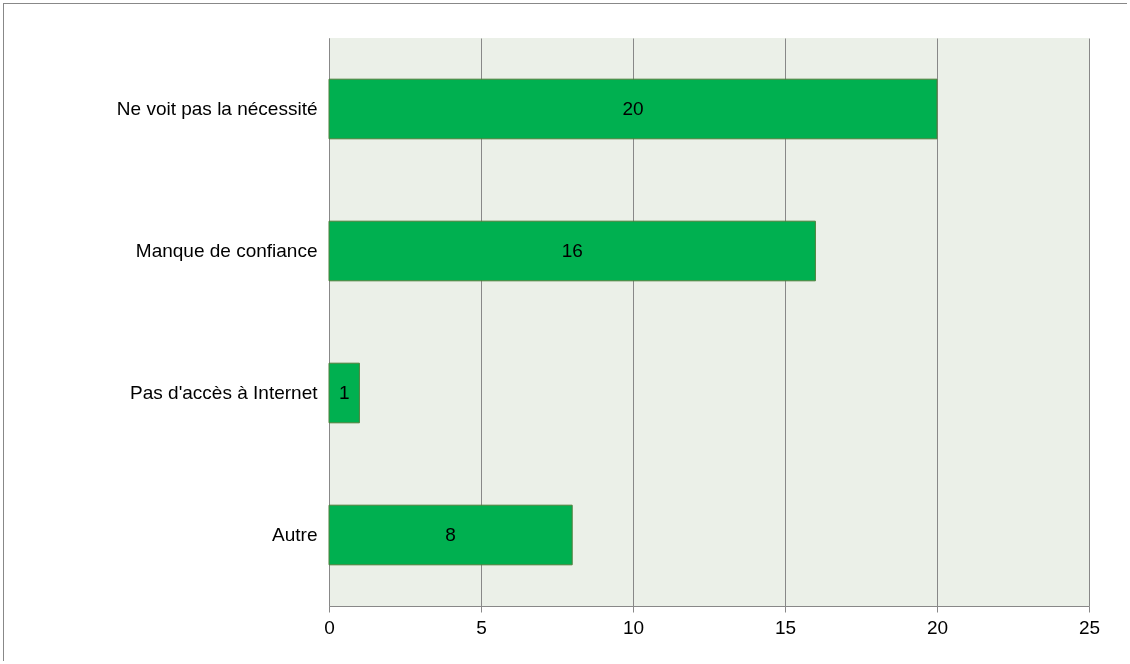 This screenshot has width=1130, height=664. What do you see at coordinates (295, 534) in the screenshot?
I see `y-tick-label: Autre` at bounding box center [295, 534].